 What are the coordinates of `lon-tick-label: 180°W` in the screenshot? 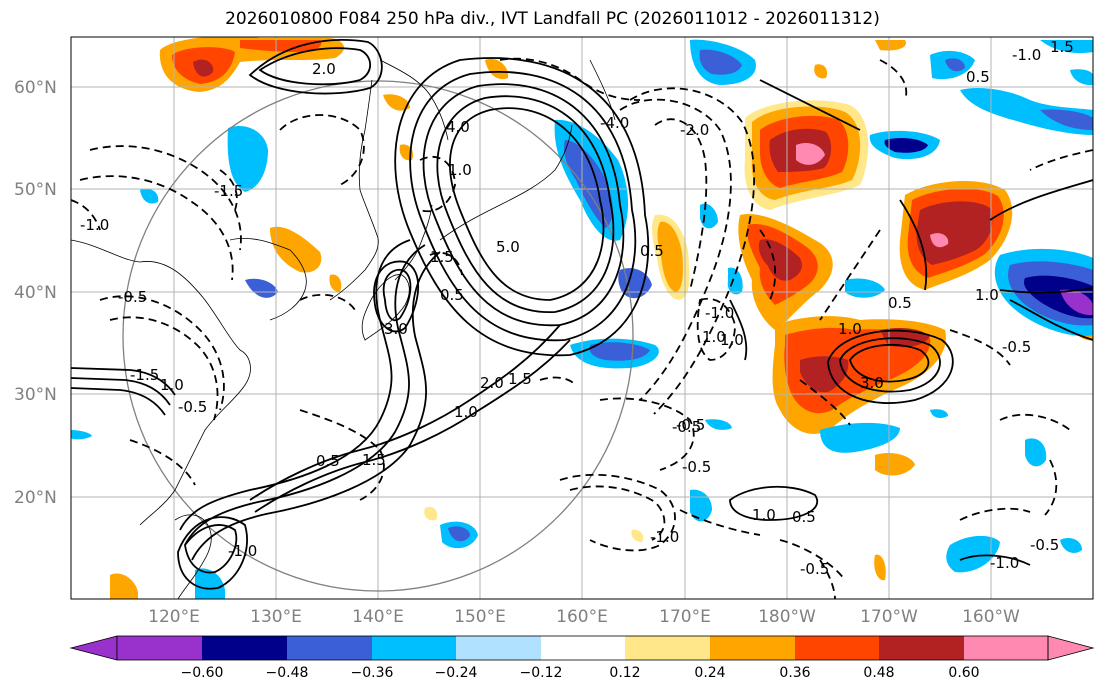 It's located at (787, 617).